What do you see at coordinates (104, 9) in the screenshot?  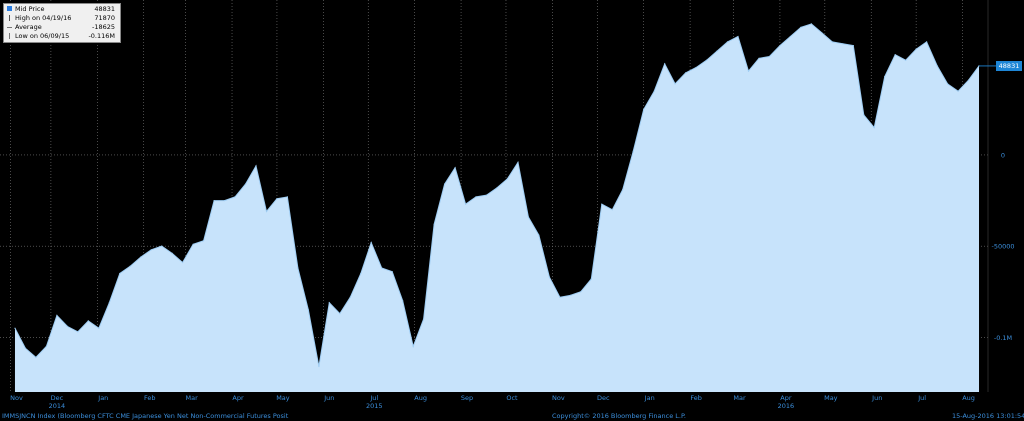 I see `legend-series-value: 48831` at bounding box center [104, 9].